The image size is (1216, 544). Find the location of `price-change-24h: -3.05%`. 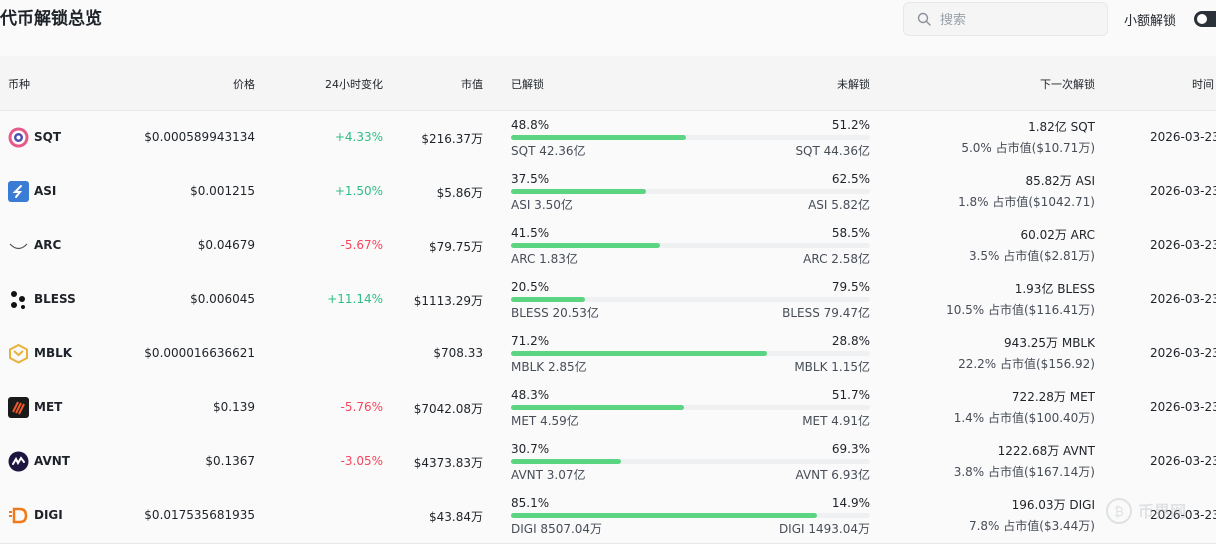

price-change-24h: -3.05% is located at coordinates (361, 461).